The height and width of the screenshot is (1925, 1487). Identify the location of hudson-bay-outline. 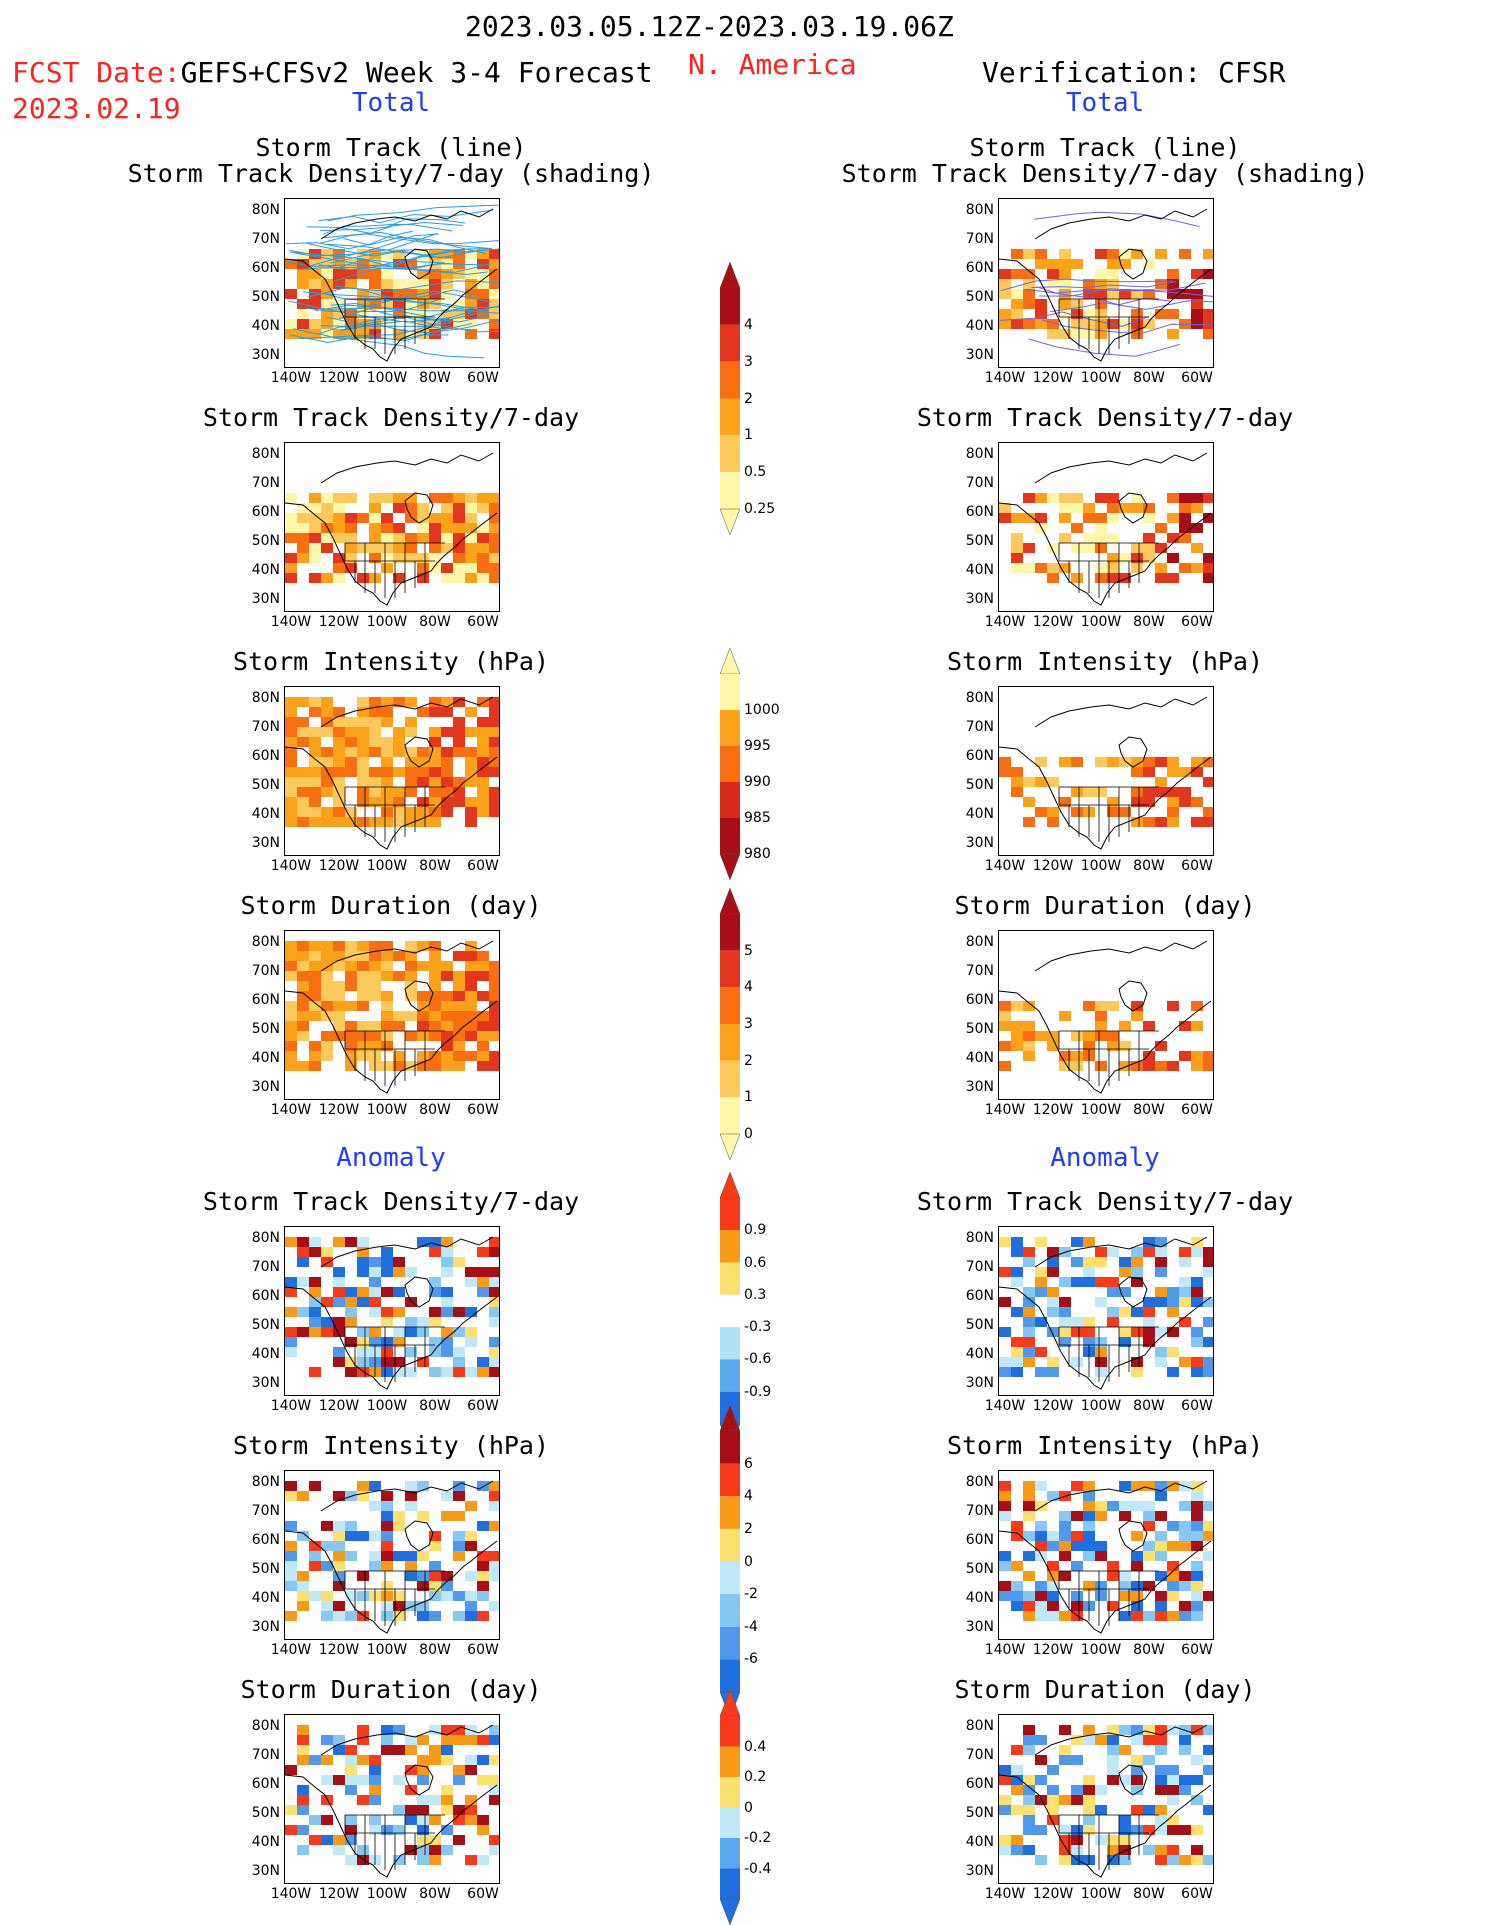
(419, 1292).